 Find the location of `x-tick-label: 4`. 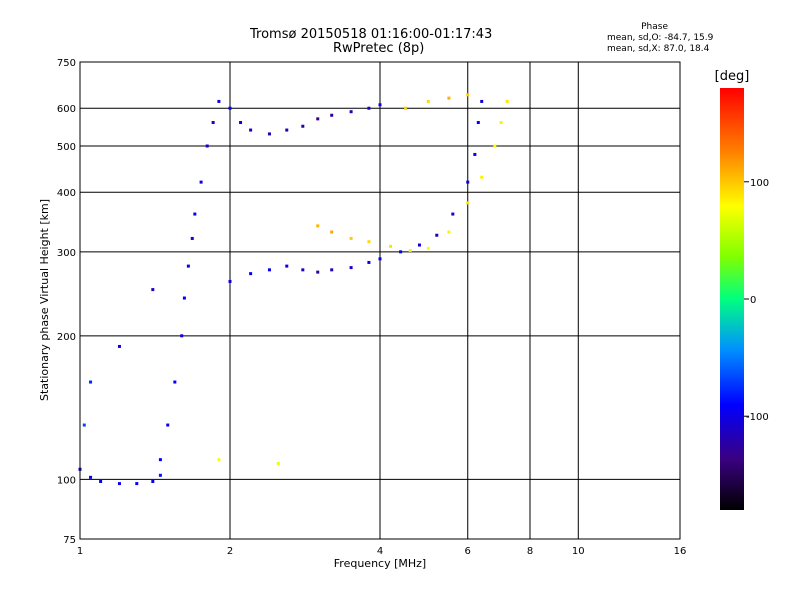

x-tick-label: 4 is located at coordinates (380, 551).